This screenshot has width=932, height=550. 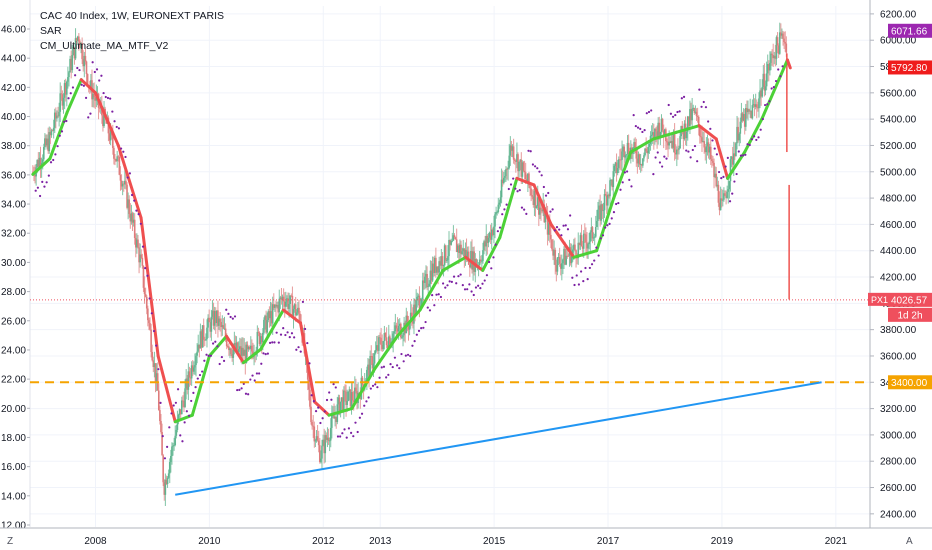 I want to click on sar-indicator-label: SAR, so click(x=51, y=31).